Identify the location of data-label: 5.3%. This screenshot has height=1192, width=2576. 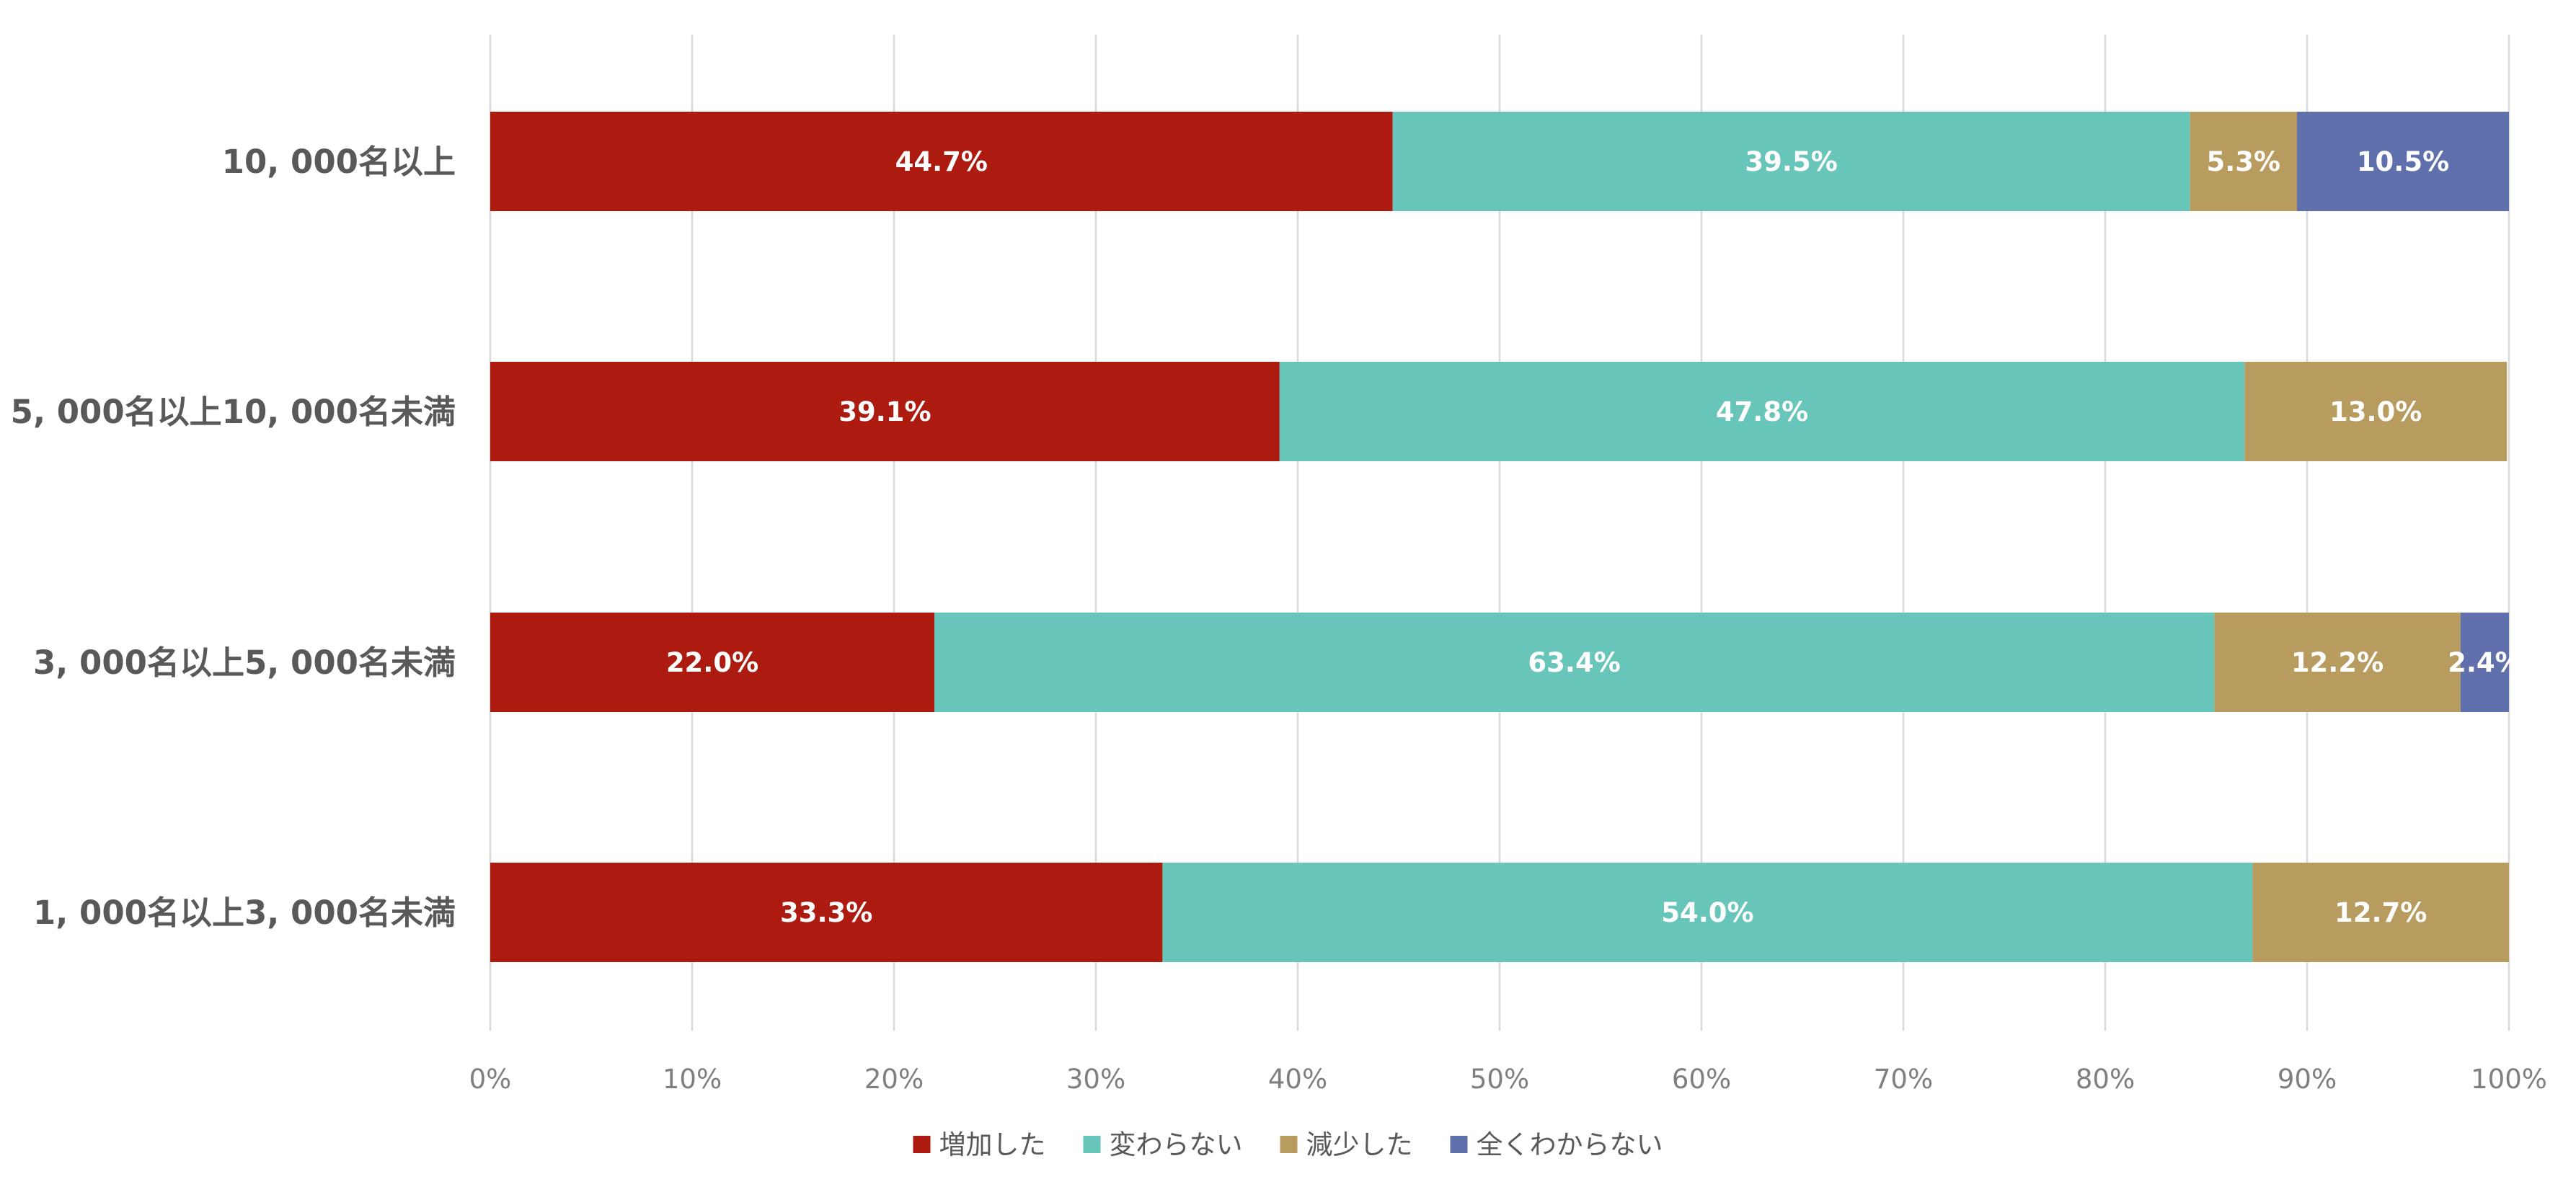
(2243, 162).